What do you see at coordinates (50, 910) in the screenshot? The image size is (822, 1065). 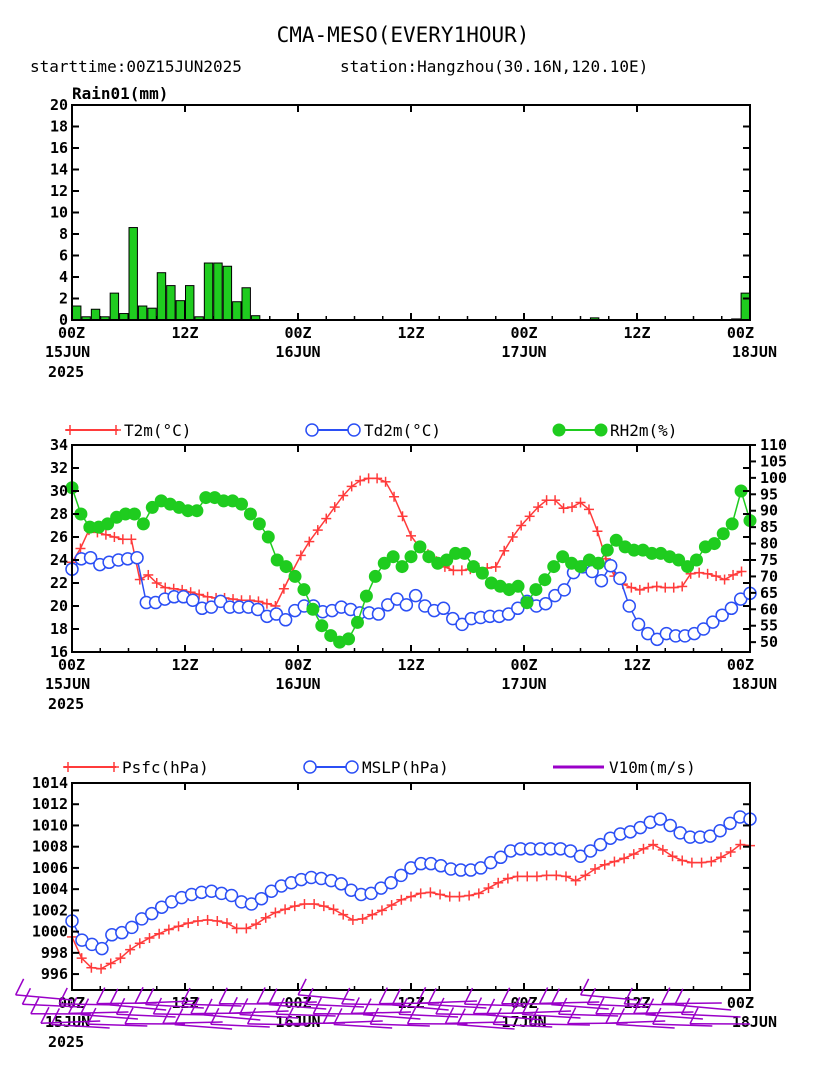 I see `y-tick-label: 1002` at bounding box center [50, 910].